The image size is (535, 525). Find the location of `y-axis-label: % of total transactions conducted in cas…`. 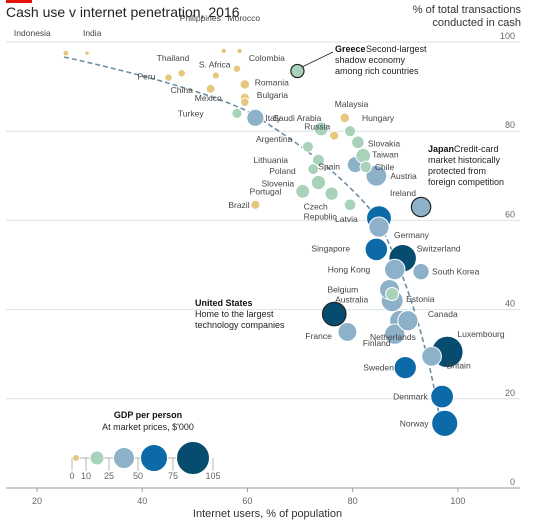

y-axis-label: % of total transactions conducted in cas… is located at coordinates (466, 16).